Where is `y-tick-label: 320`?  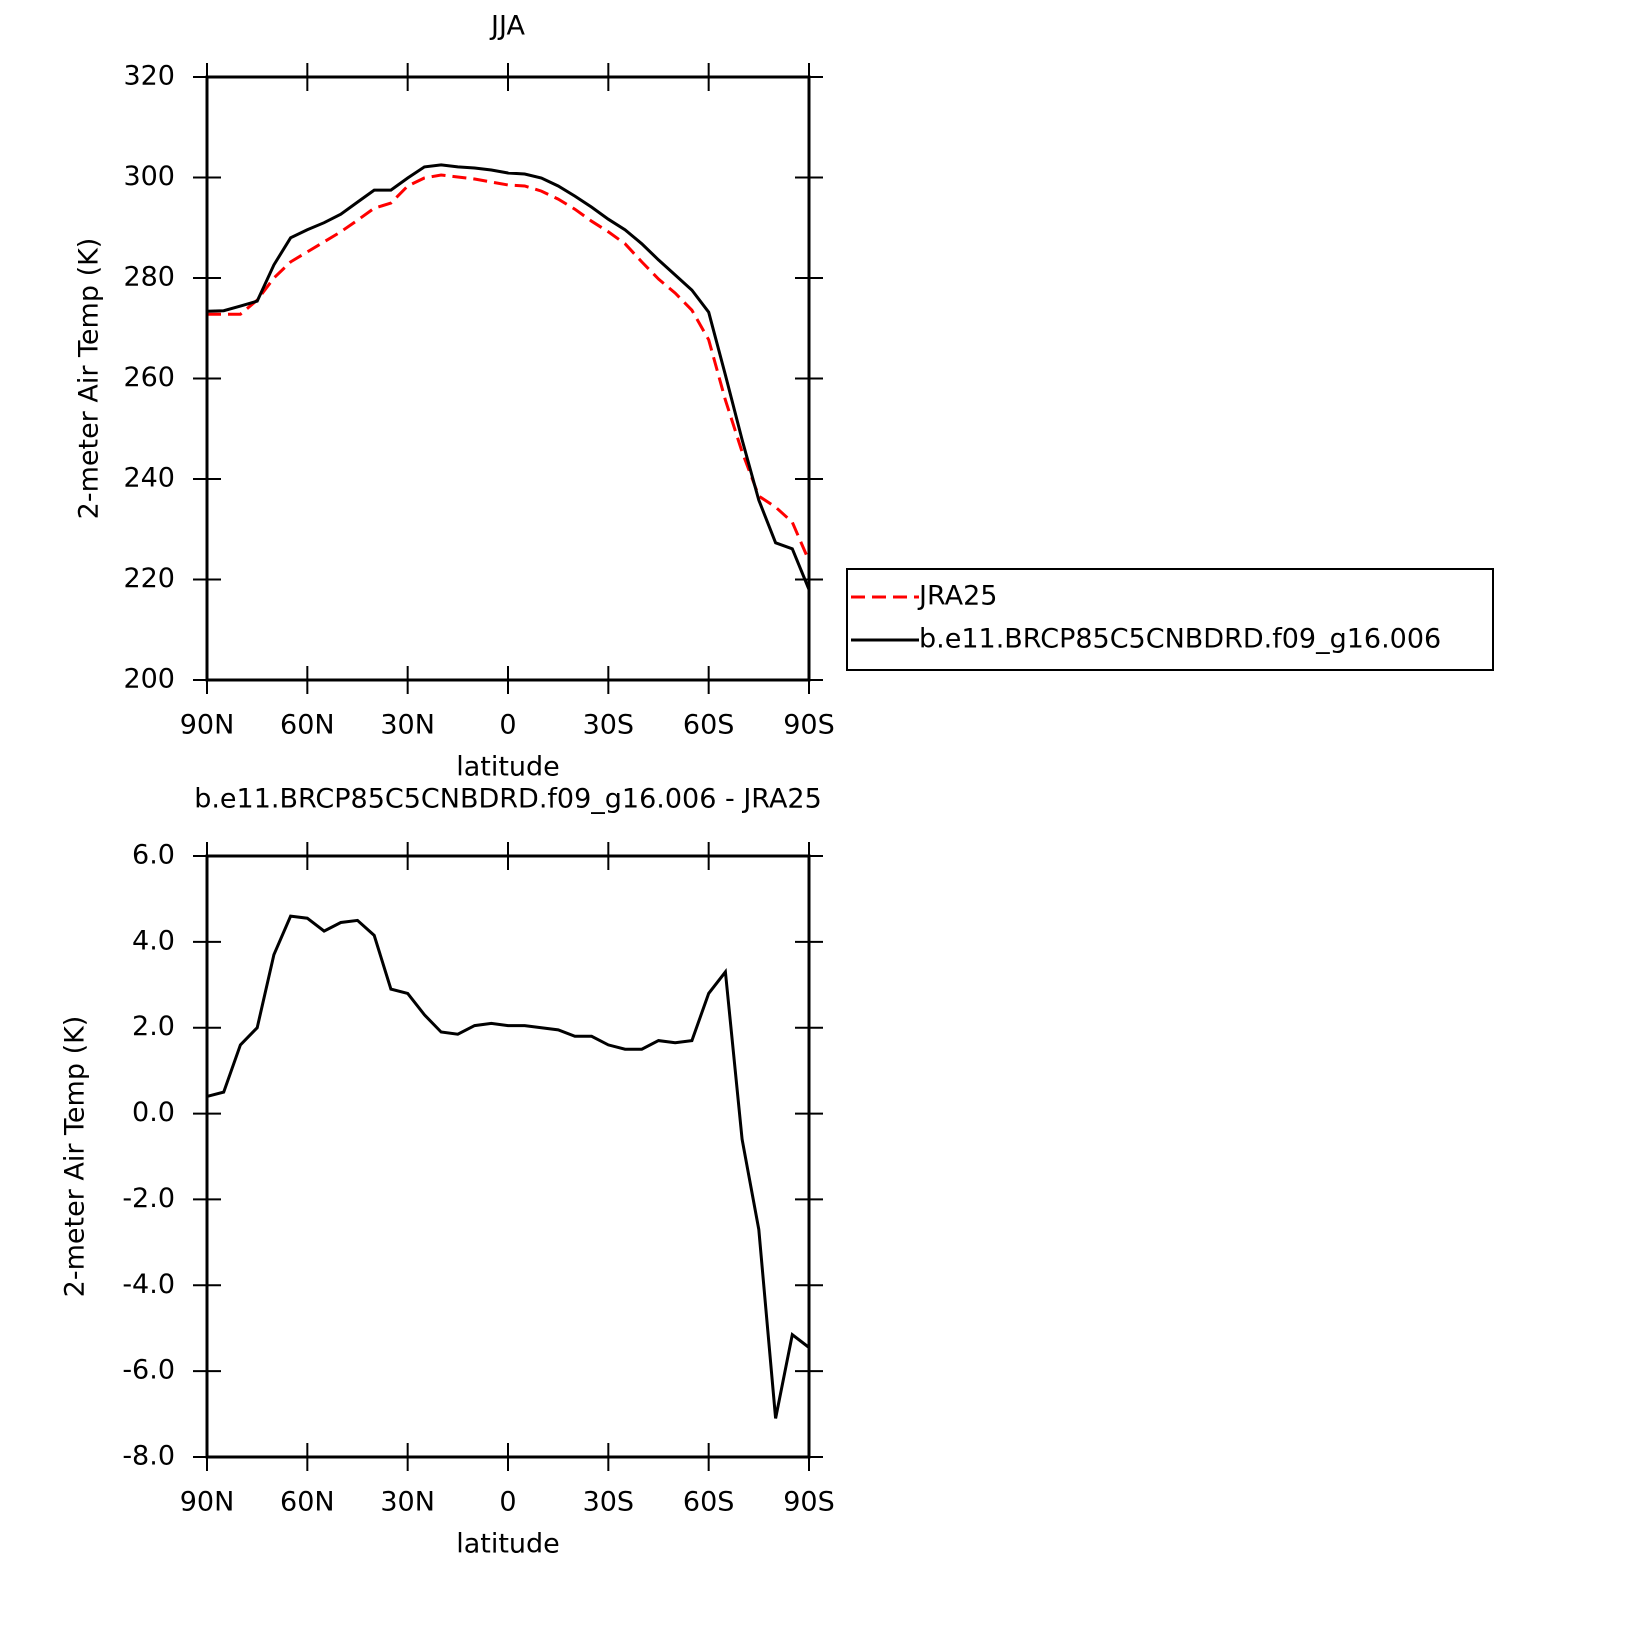
y-tick-label: 320 is located at coordinates (149, 76).